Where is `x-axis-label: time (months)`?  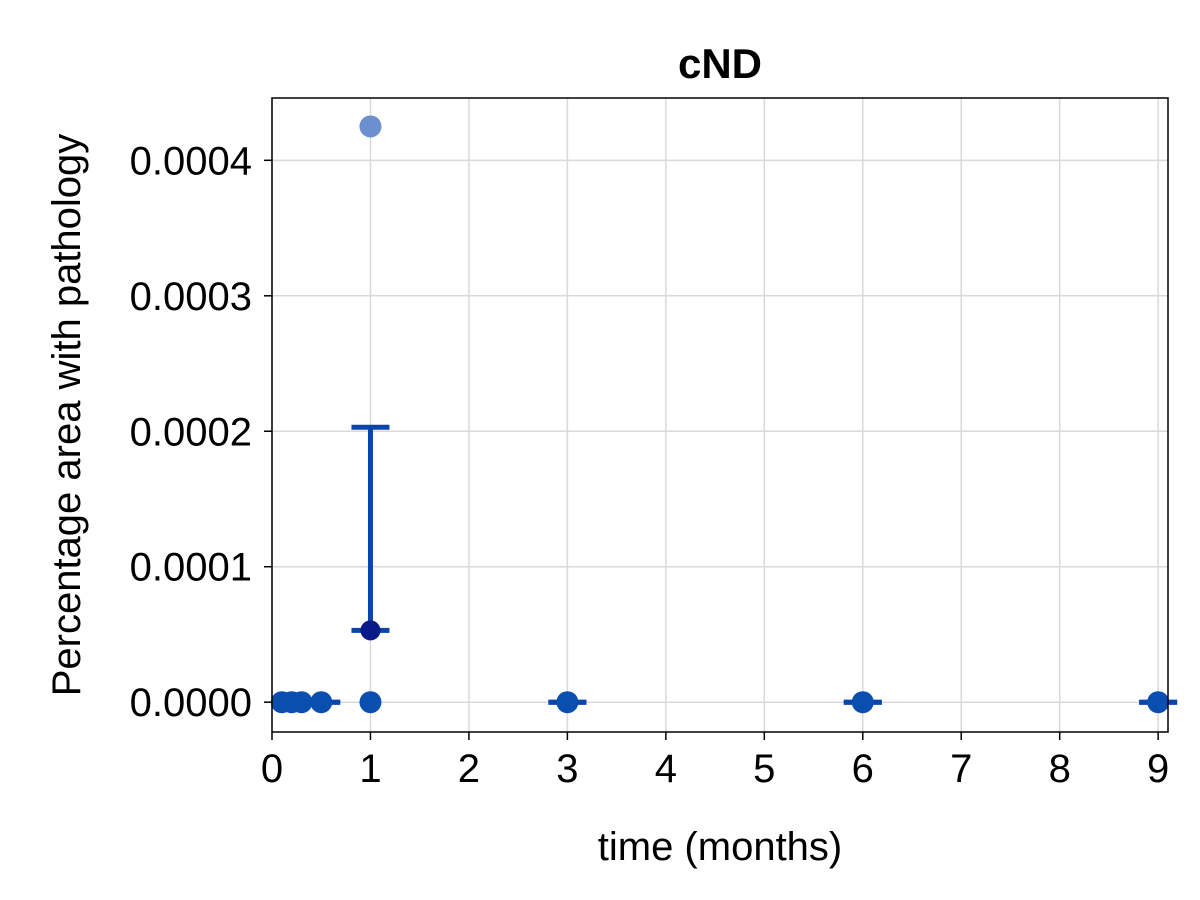 x-axis-label: time (months) is located at coordinates (720, 847).